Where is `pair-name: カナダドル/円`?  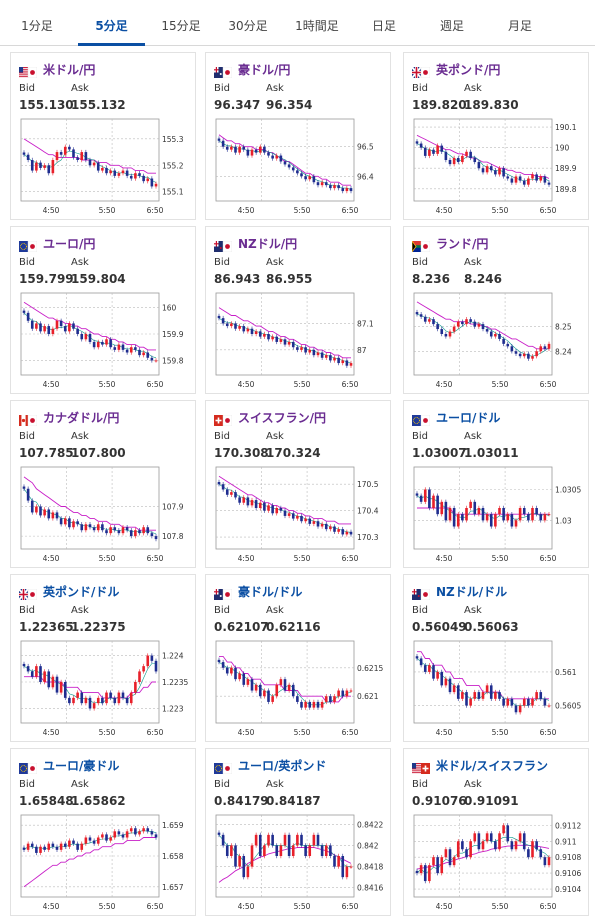
pair-name: カナダドル/円 is located at coordinates (81, 418).